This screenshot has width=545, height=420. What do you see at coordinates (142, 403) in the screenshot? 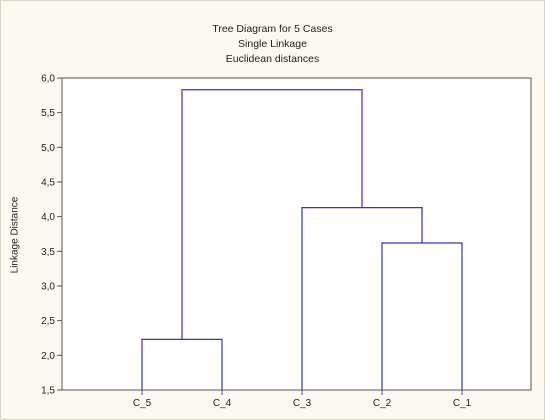
I see `leaf-label-c-5: C_5` at bounding box center [142, 403].